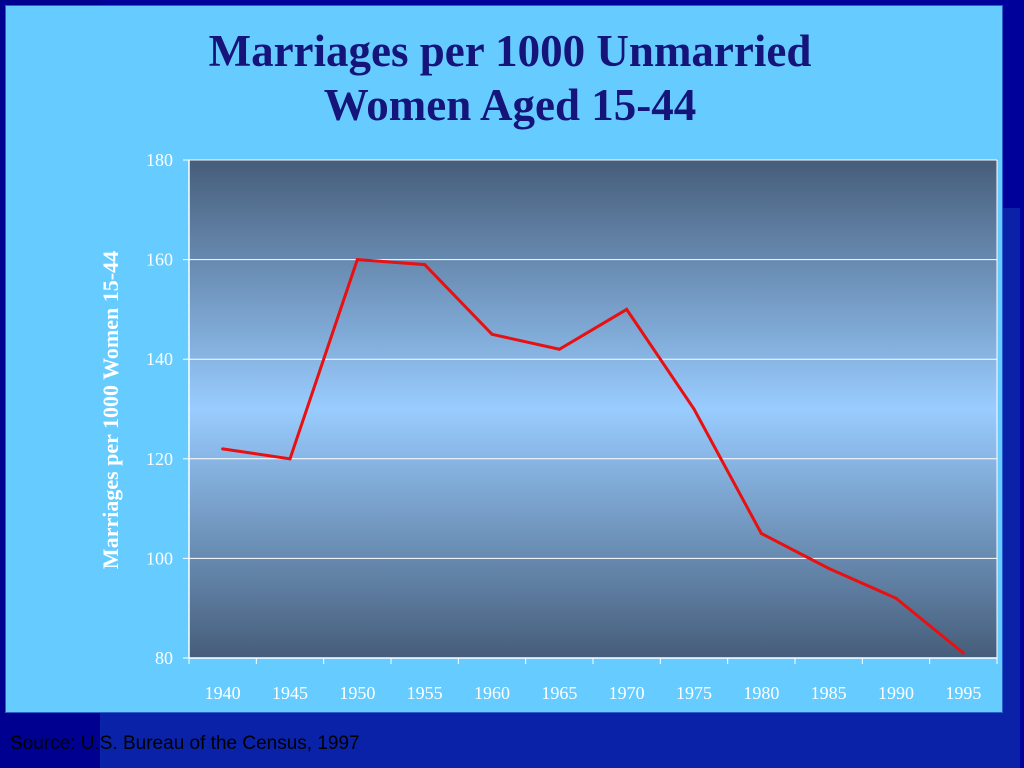  I want to click on data-point-1985, so click(829, 568).